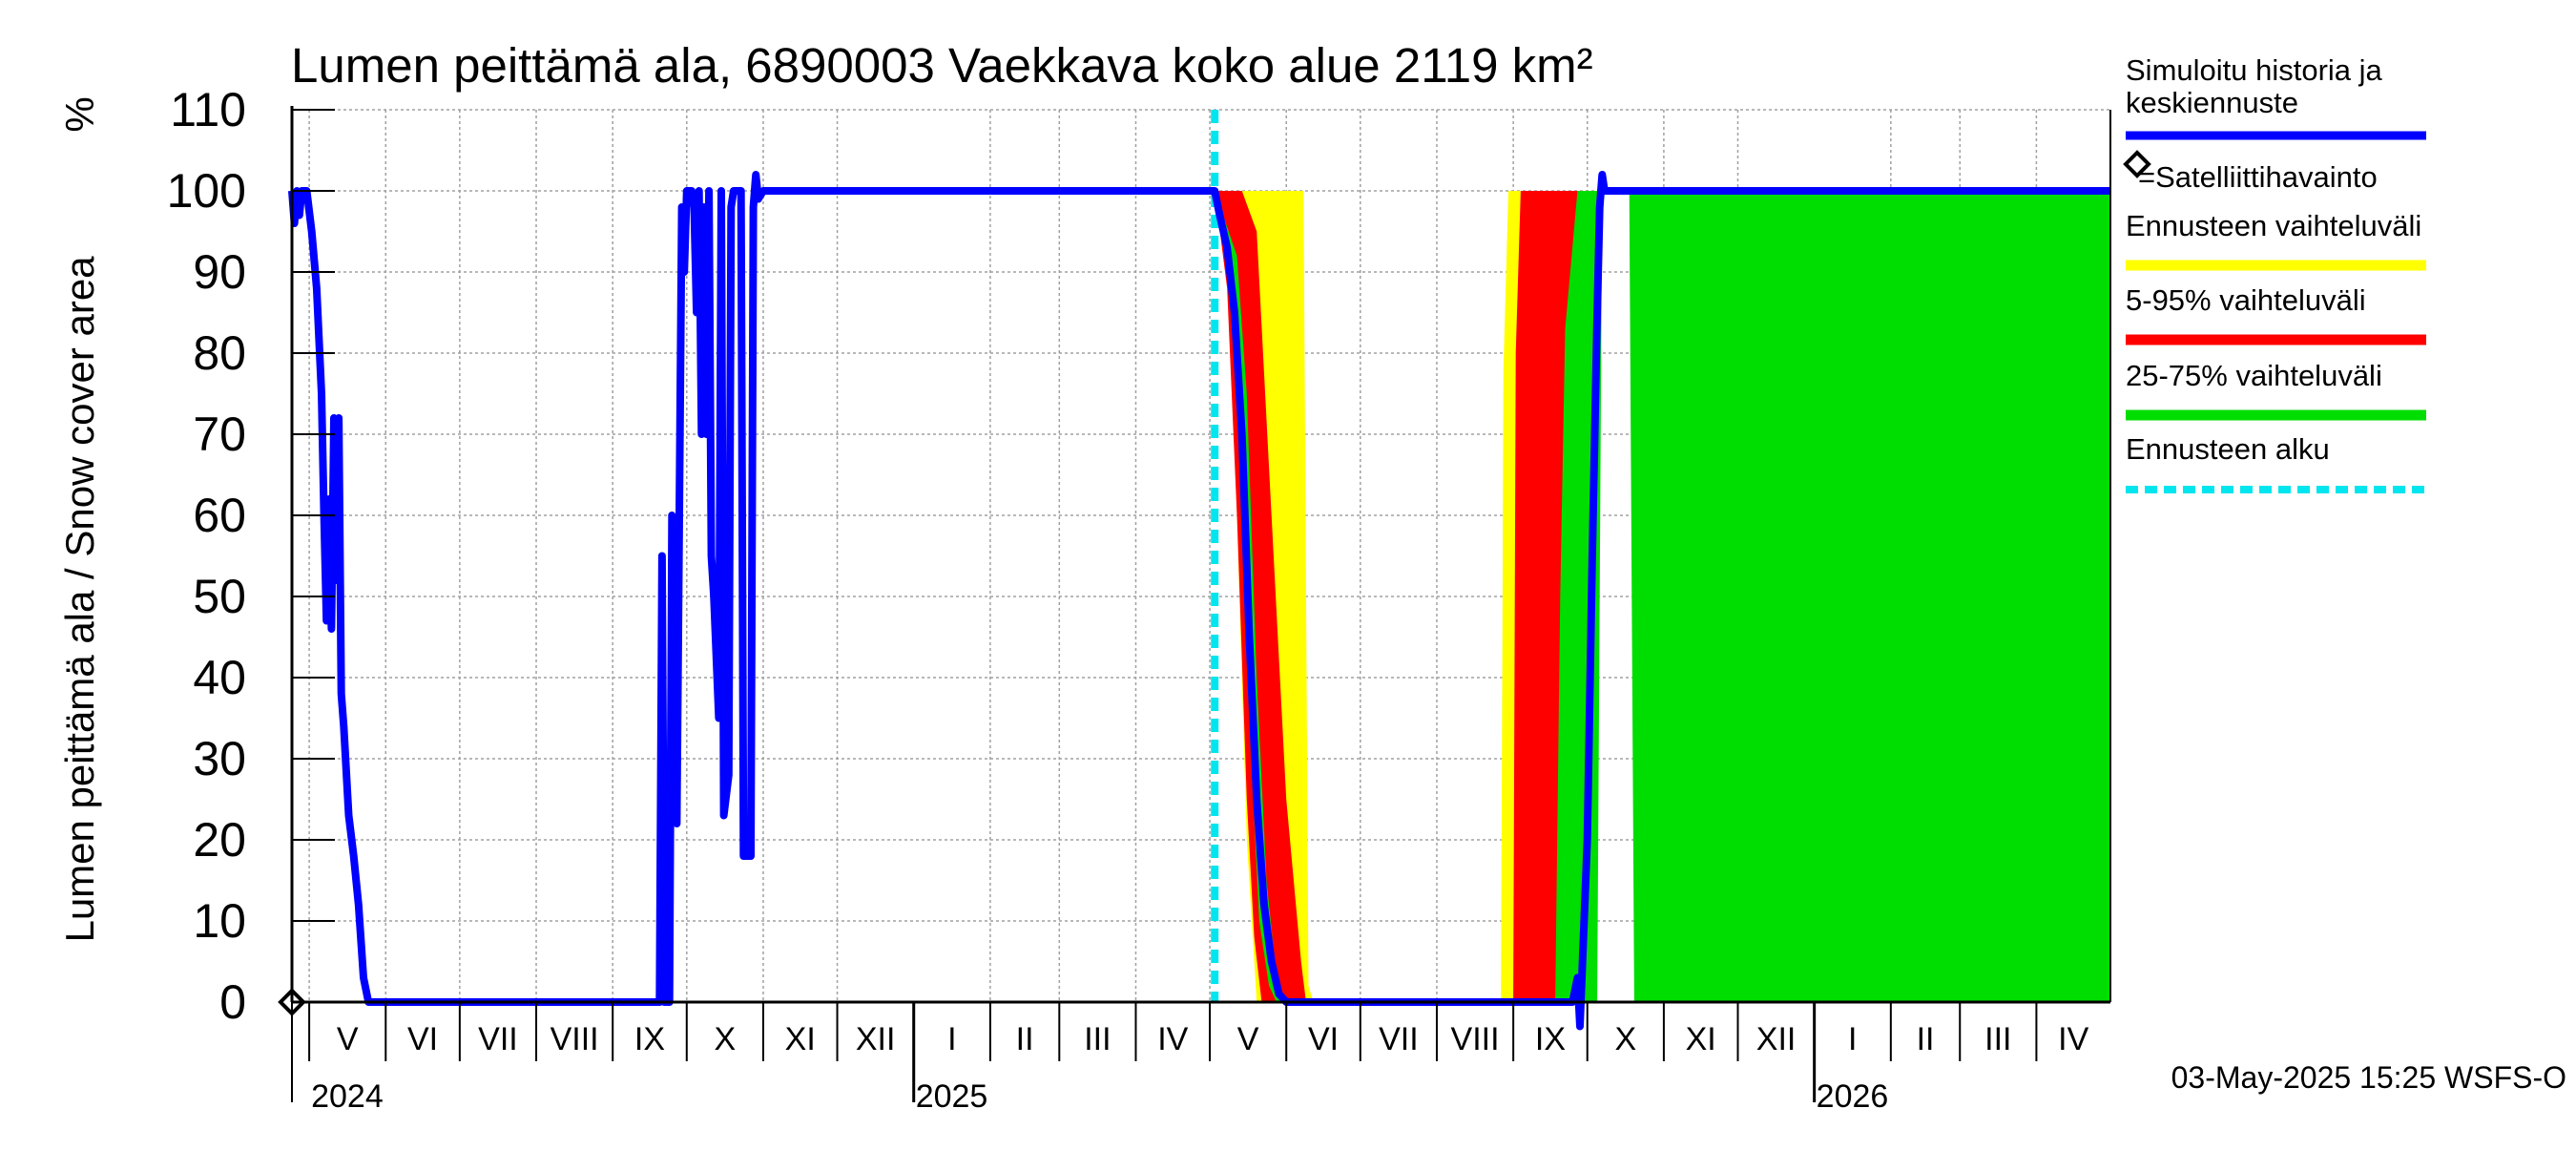 Image resolution: width=2576 pixels, height=1150 pixels. I want to click on footer-timestamp: 03-May-2025 15:25 WSFS-O, so click(2368, 1077).